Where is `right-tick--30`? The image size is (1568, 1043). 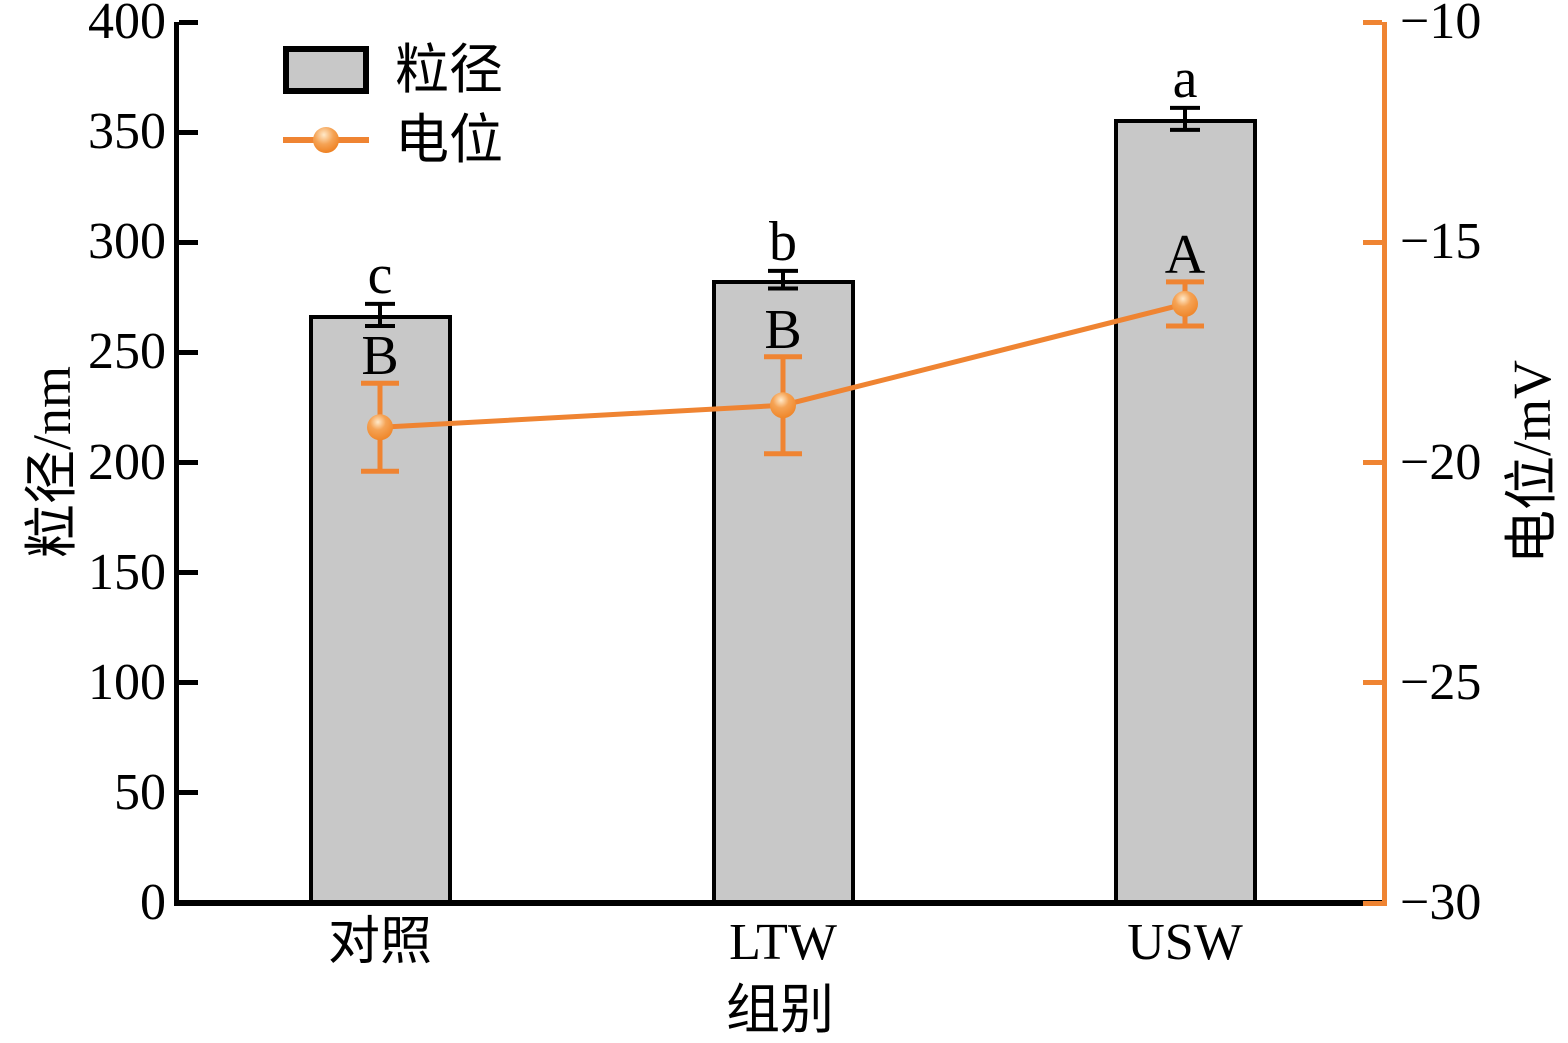
right-tick--30 is located at coordinates (1372, 903).